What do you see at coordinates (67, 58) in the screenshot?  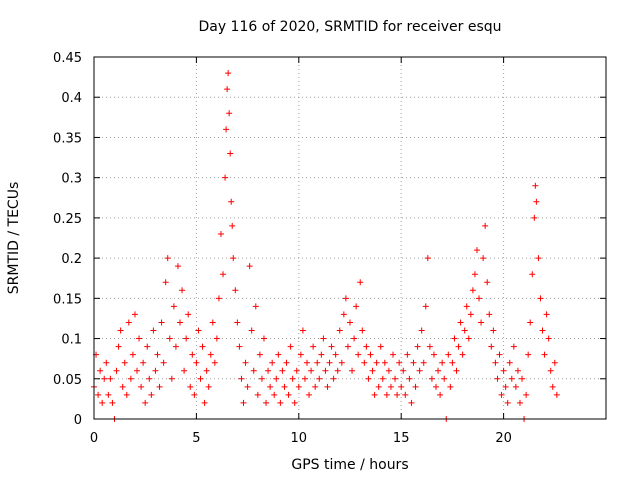 I see `y-tick-label: 0.45` at bounding box center [67, 58].